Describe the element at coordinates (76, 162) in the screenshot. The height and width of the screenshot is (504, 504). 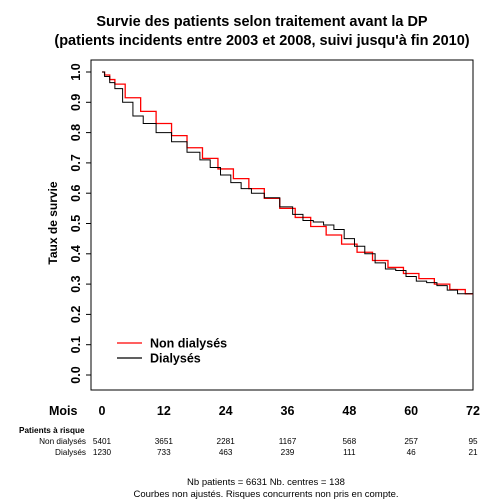
I see `y-tick-label: 0.7` at that location.